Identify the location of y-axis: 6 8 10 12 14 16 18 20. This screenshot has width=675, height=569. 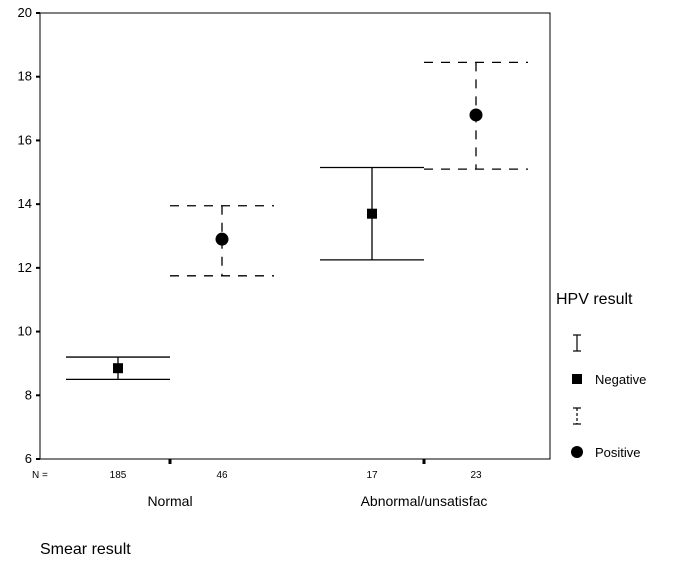
(29, 235).